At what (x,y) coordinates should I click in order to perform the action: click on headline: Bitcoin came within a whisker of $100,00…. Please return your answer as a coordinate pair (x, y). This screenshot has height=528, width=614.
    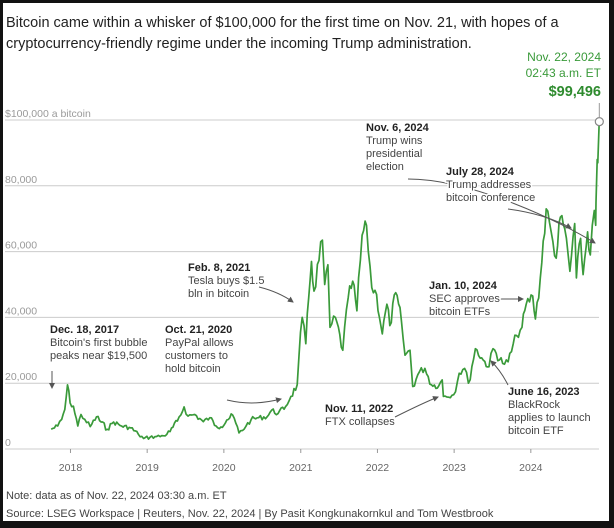
    Looking at the image, I should click on (282, 33).